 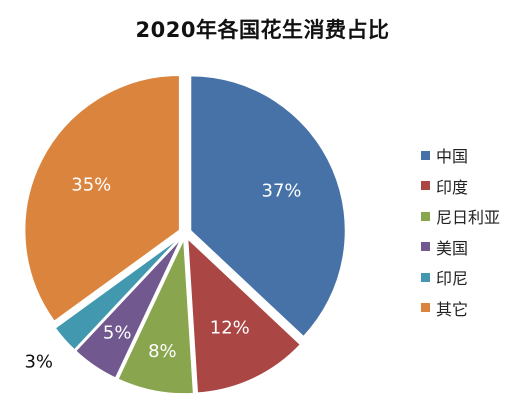 I want to click on pie-slice-indonesia, so click(x=118, y=294).